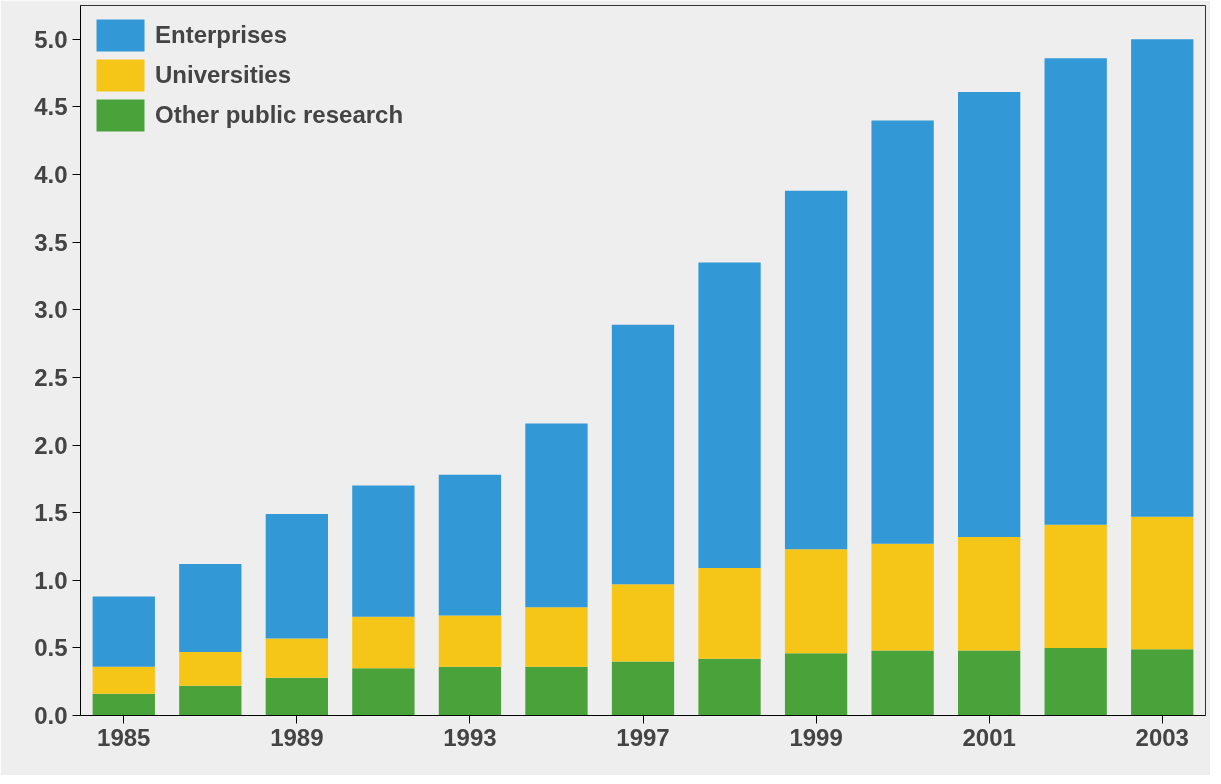  What do you see at coordinates (470, 737) in the screenshot?
I see `x-tick-label: 1993` at bounding box center [470, 737].